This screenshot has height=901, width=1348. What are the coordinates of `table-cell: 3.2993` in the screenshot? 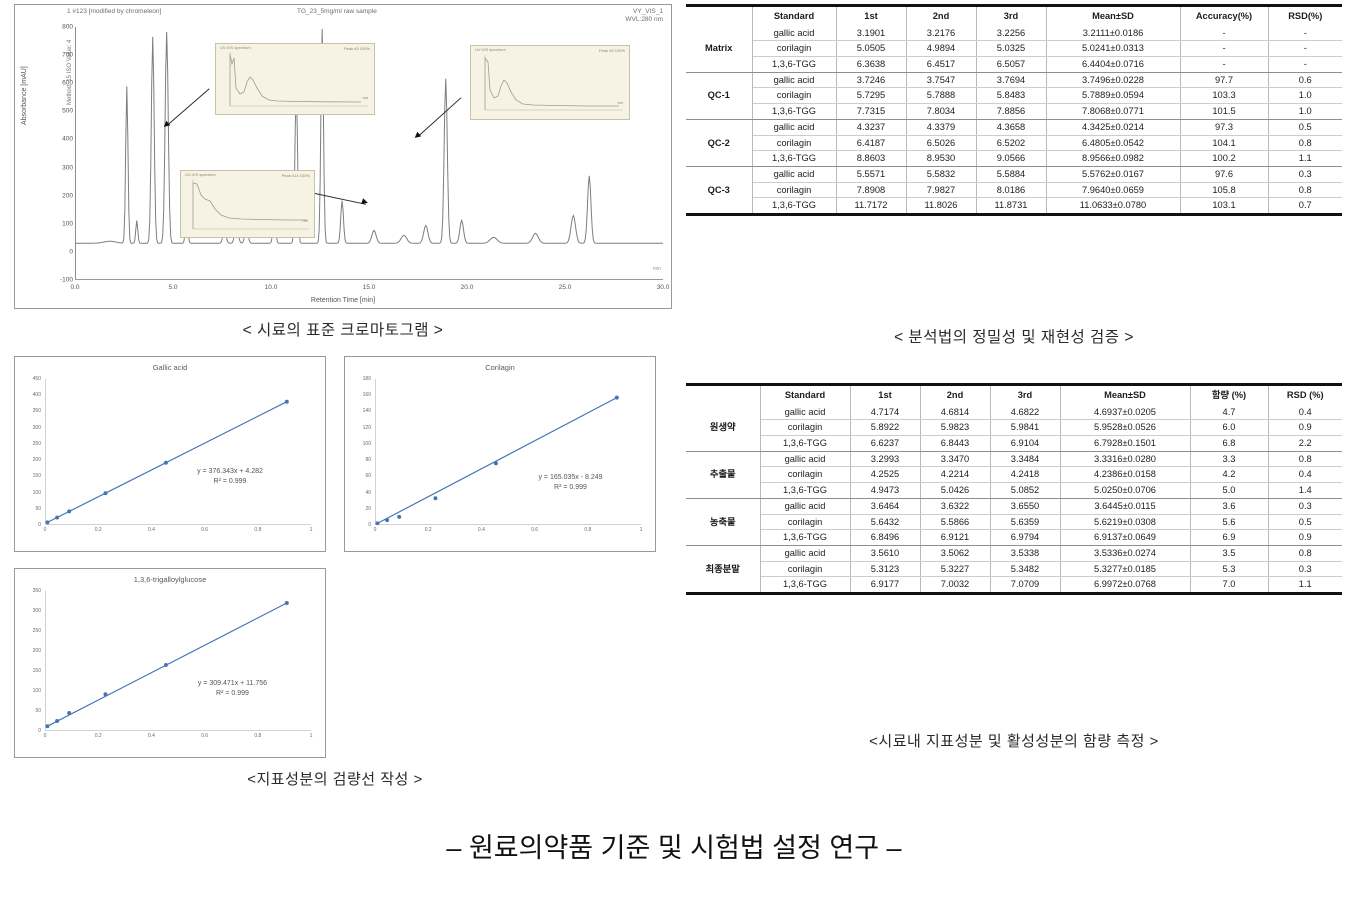 It's located at (885, 459).